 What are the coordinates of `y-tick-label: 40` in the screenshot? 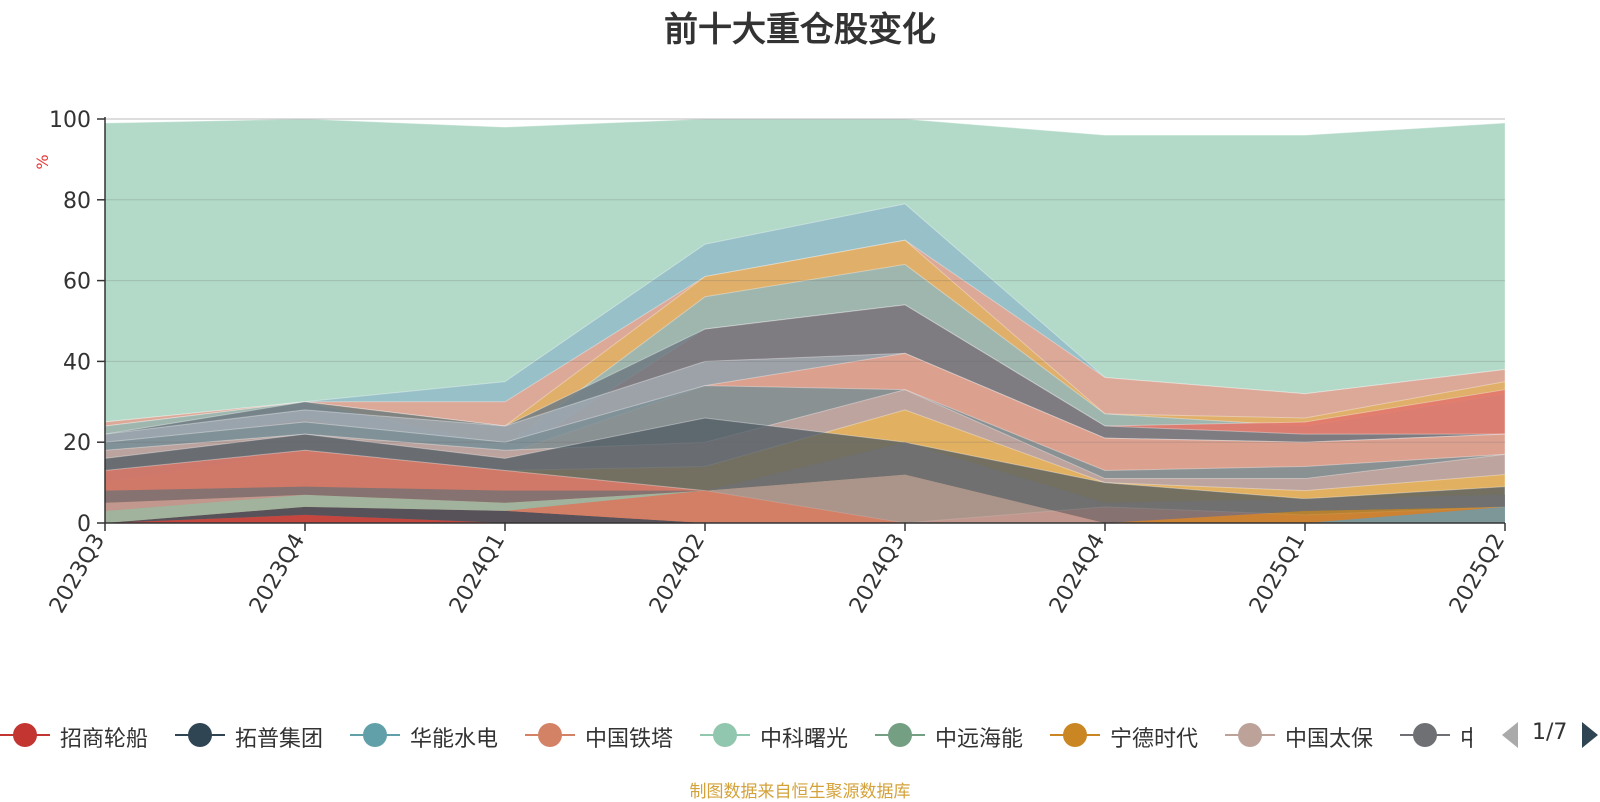 It's located at (77, 362).